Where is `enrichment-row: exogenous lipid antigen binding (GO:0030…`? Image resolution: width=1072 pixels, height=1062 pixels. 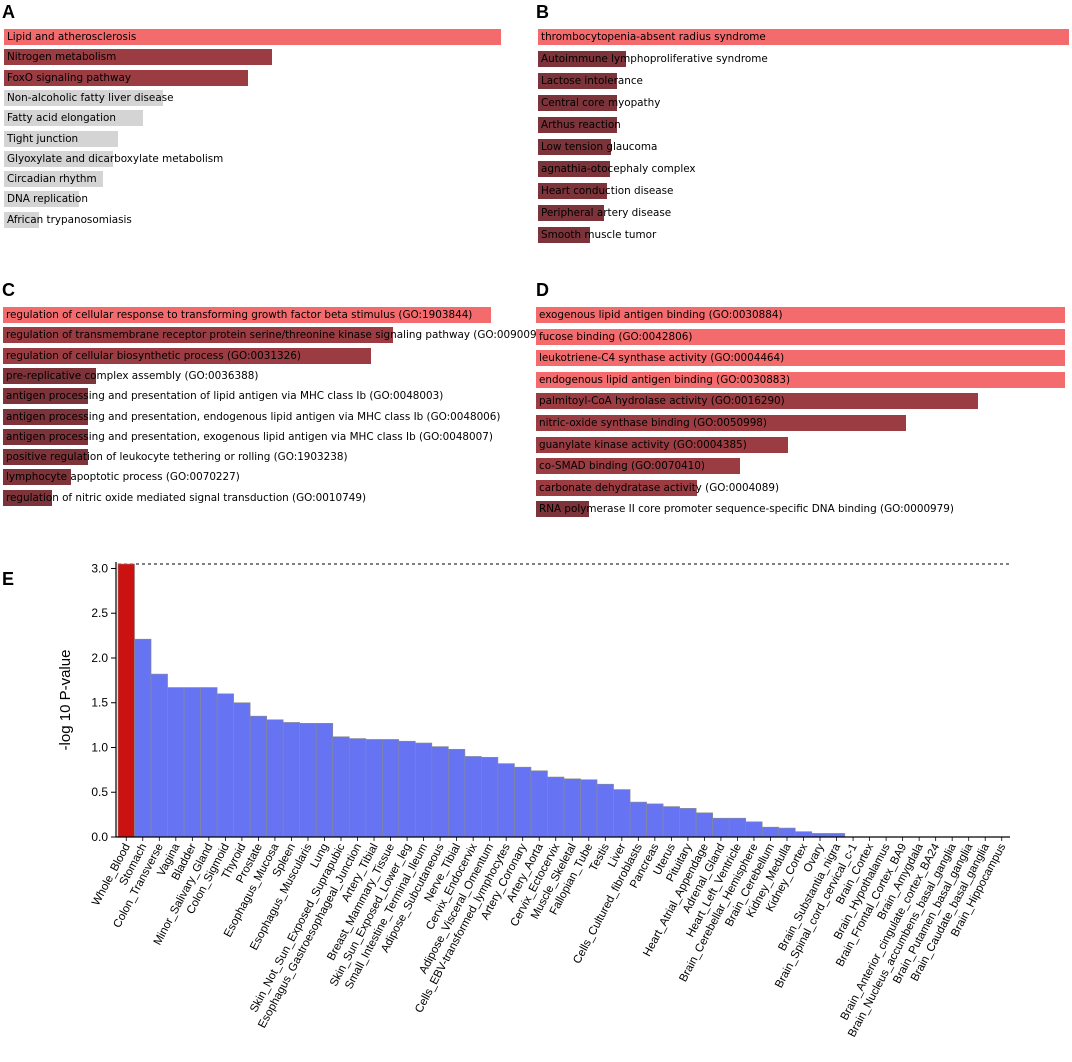
enrichment-row: exogenous lipid antigen binding (GO:0030… is located at coordinates (800, 315).